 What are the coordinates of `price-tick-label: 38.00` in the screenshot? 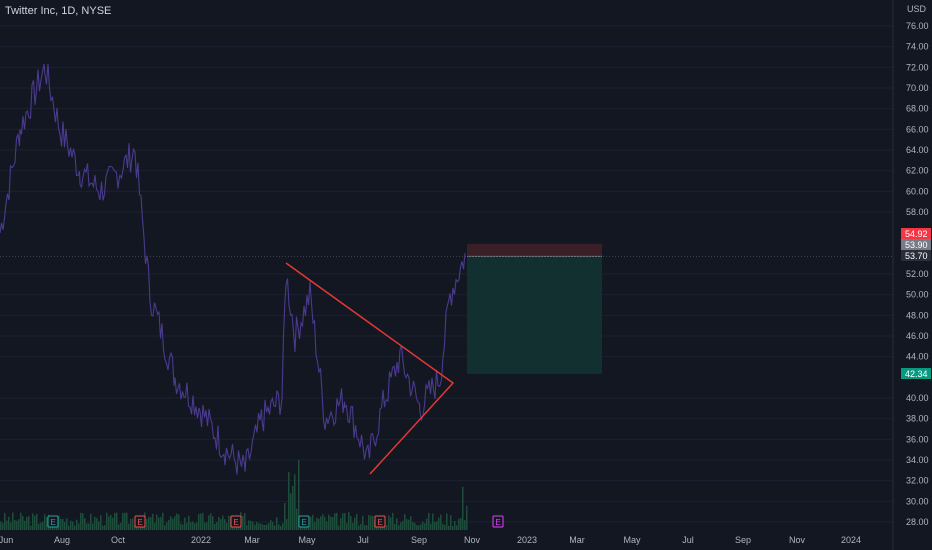 It's located at (917, 419).